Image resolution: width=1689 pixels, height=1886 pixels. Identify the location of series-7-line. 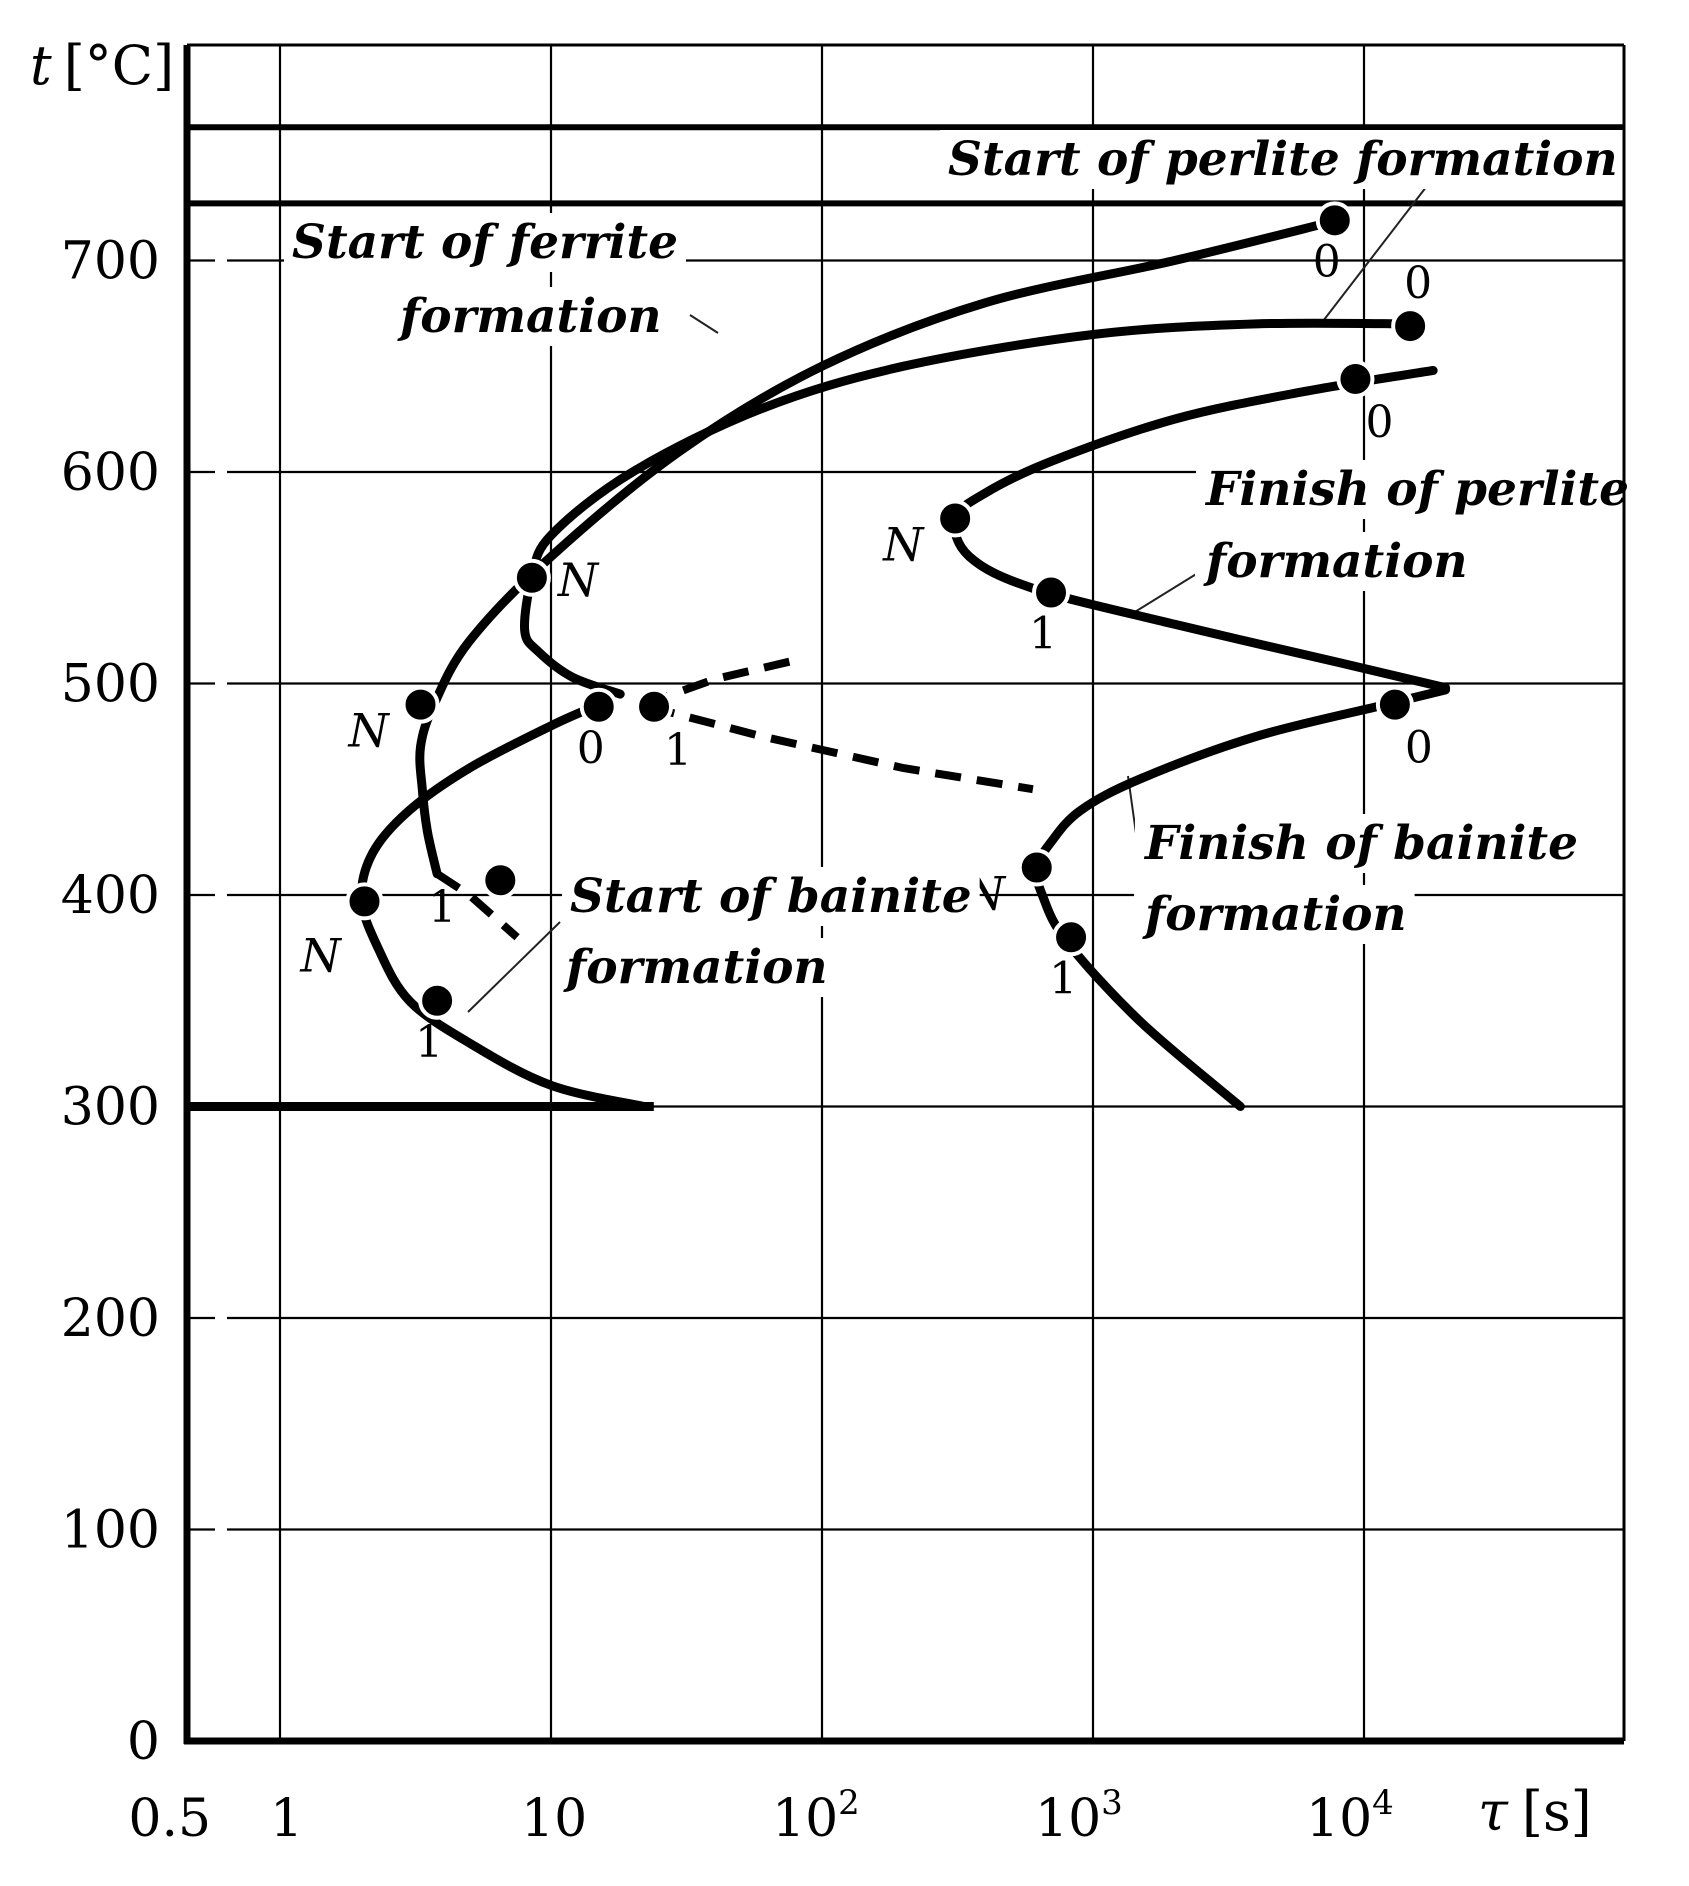
(840, 748).